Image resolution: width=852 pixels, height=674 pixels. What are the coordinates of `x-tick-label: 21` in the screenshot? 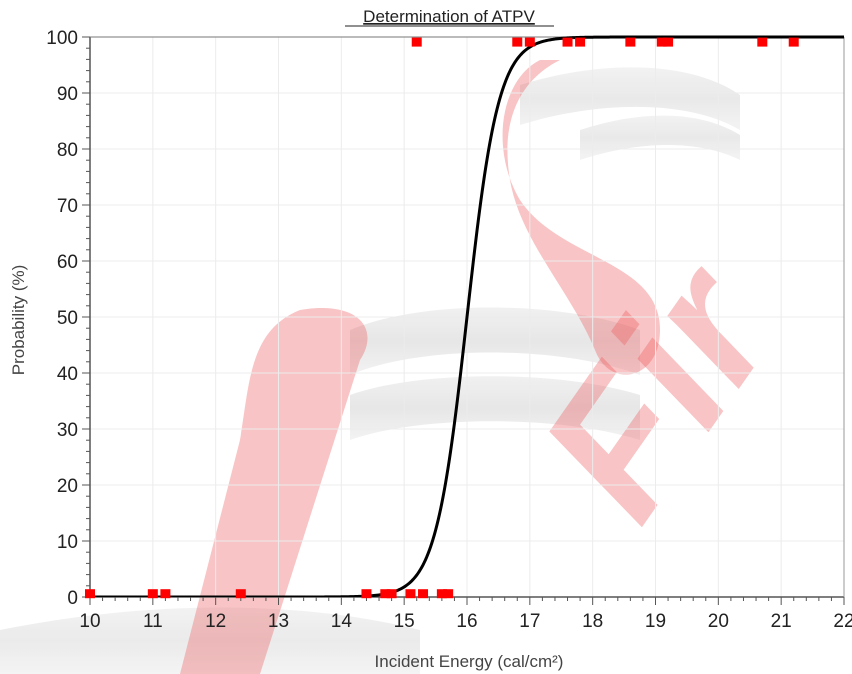 It's located at (781, 621).